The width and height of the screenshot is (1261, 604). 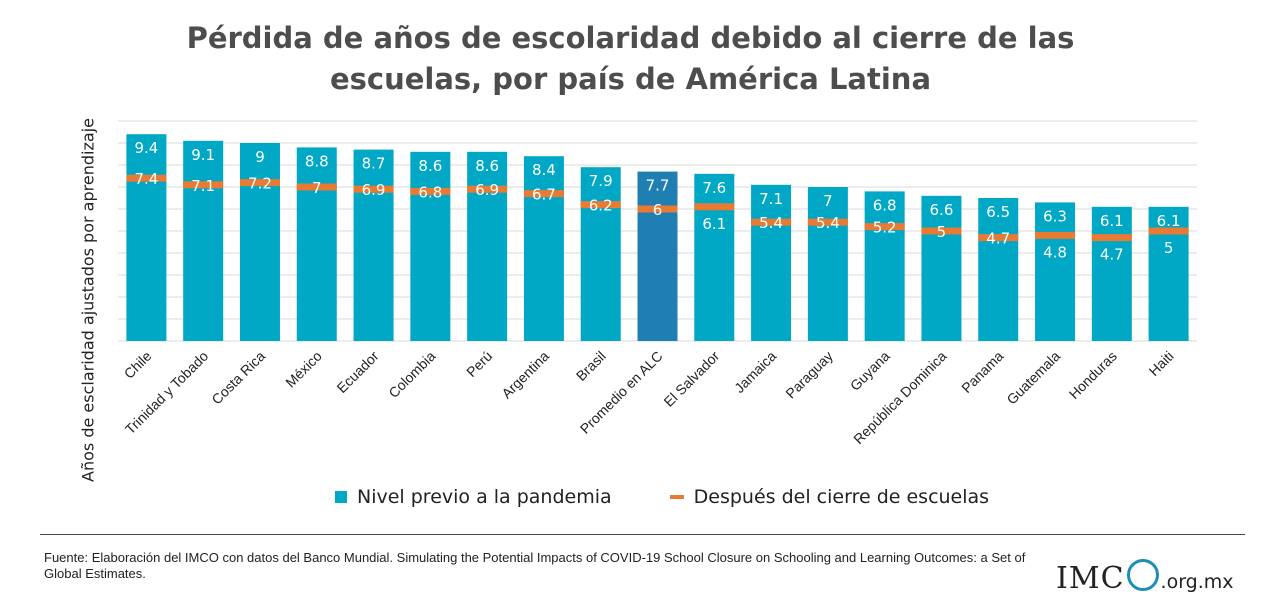 I want to click on legend-item-after: Después del cierre de escuelas, so click(x=829, y=497).